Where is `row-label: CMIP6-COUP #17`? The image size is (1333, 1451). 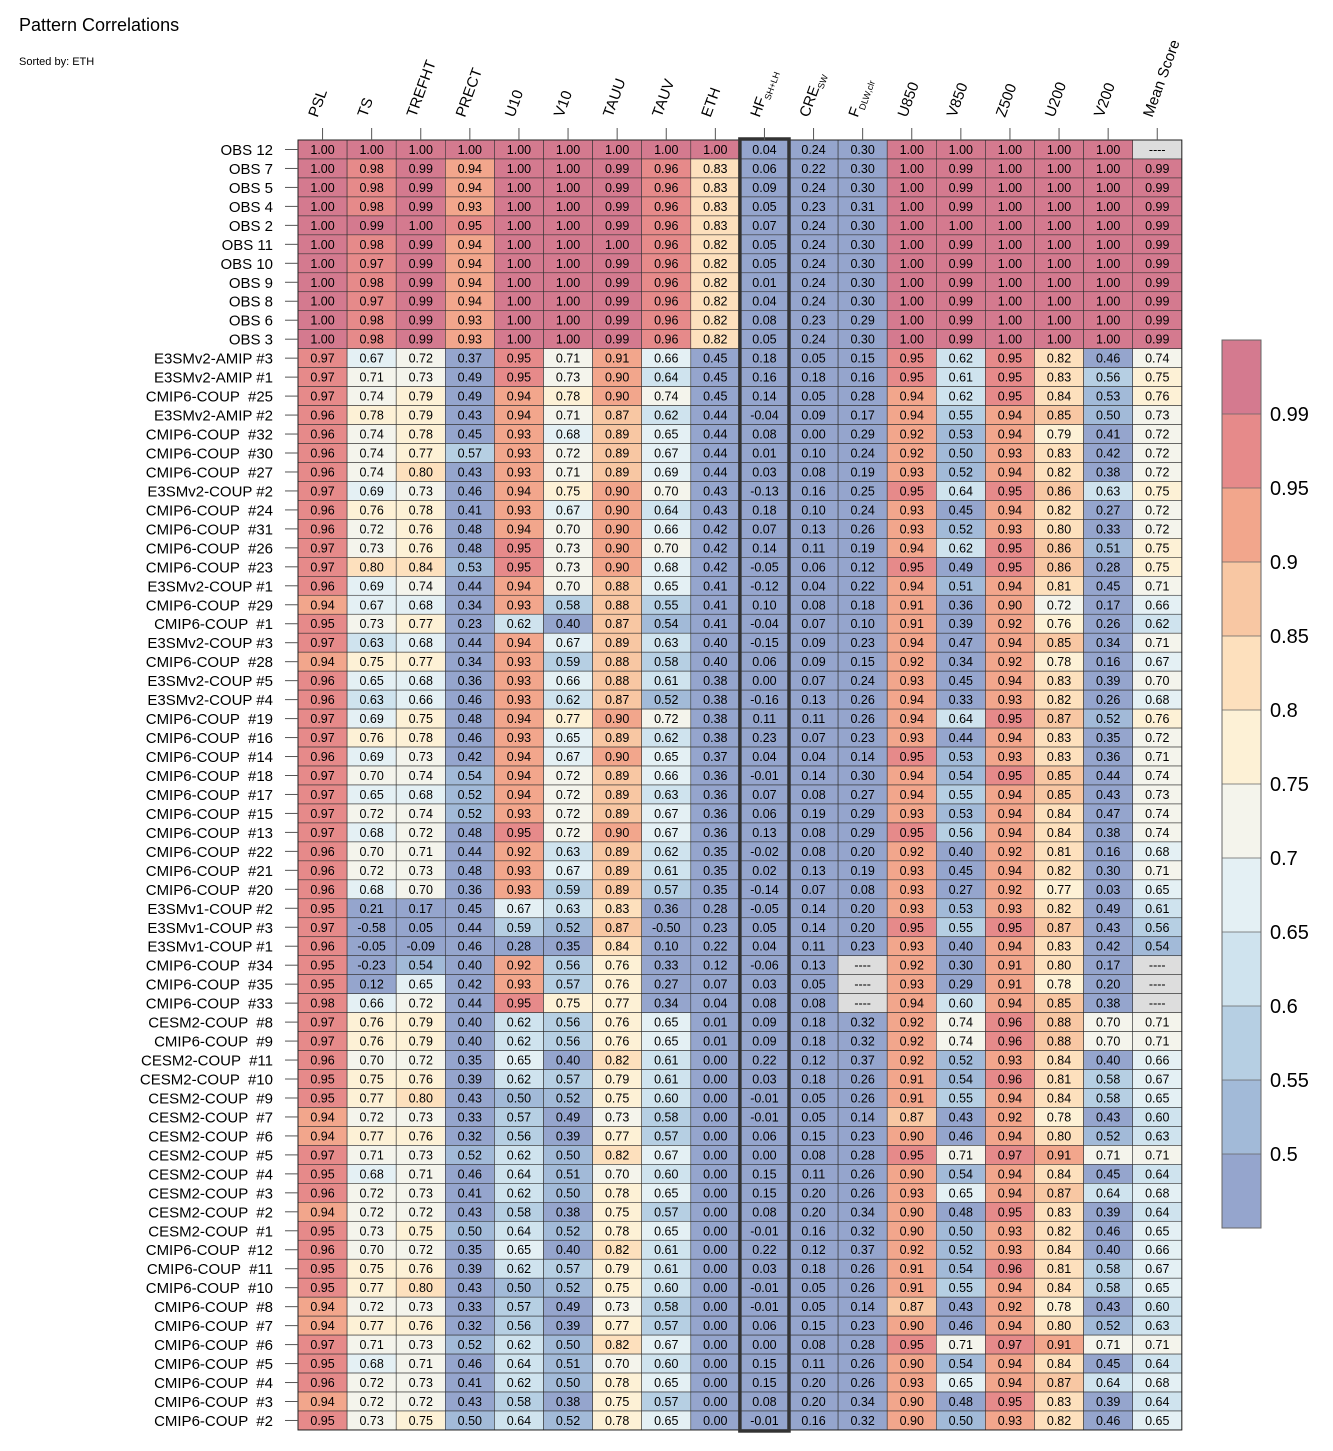 row-label: CMIP6-COUP #17 is located at coordinates (209, 795).